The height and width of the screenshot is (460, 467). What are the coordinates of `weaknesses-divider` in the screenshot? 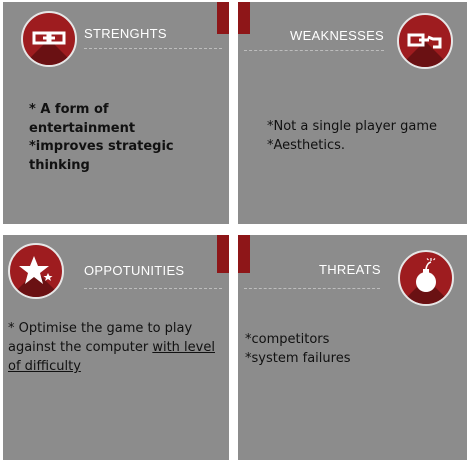 It's located at (314, 50).